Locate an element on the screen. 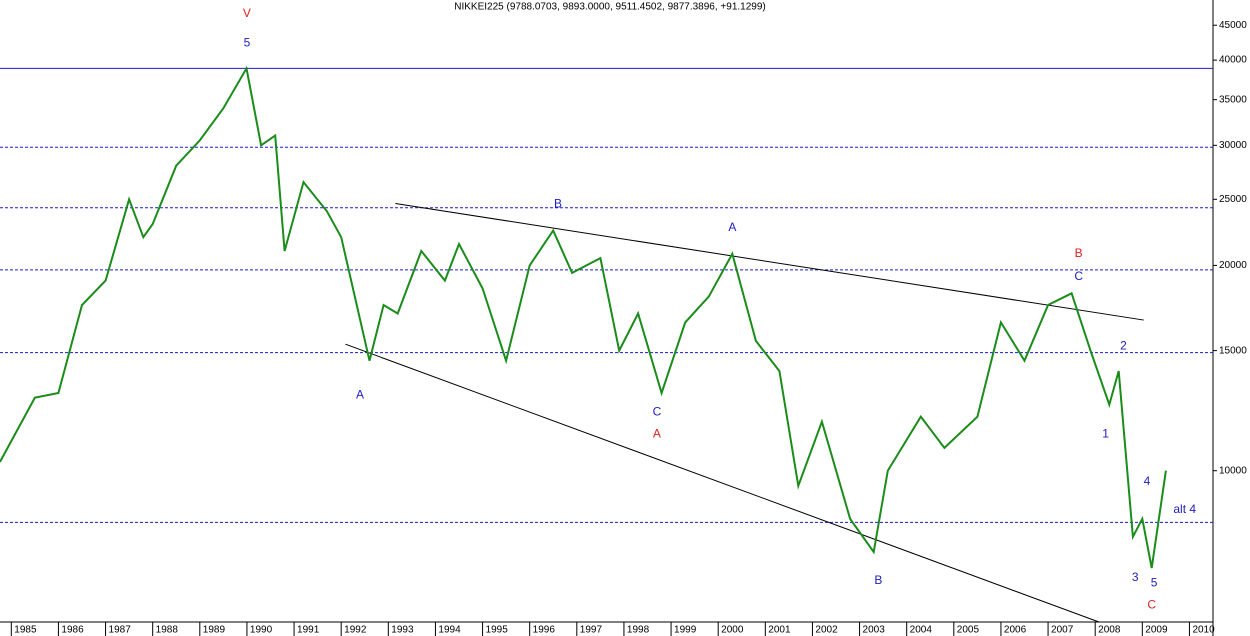  x-tick-label: 2002 is located at coordinates (826, 630).